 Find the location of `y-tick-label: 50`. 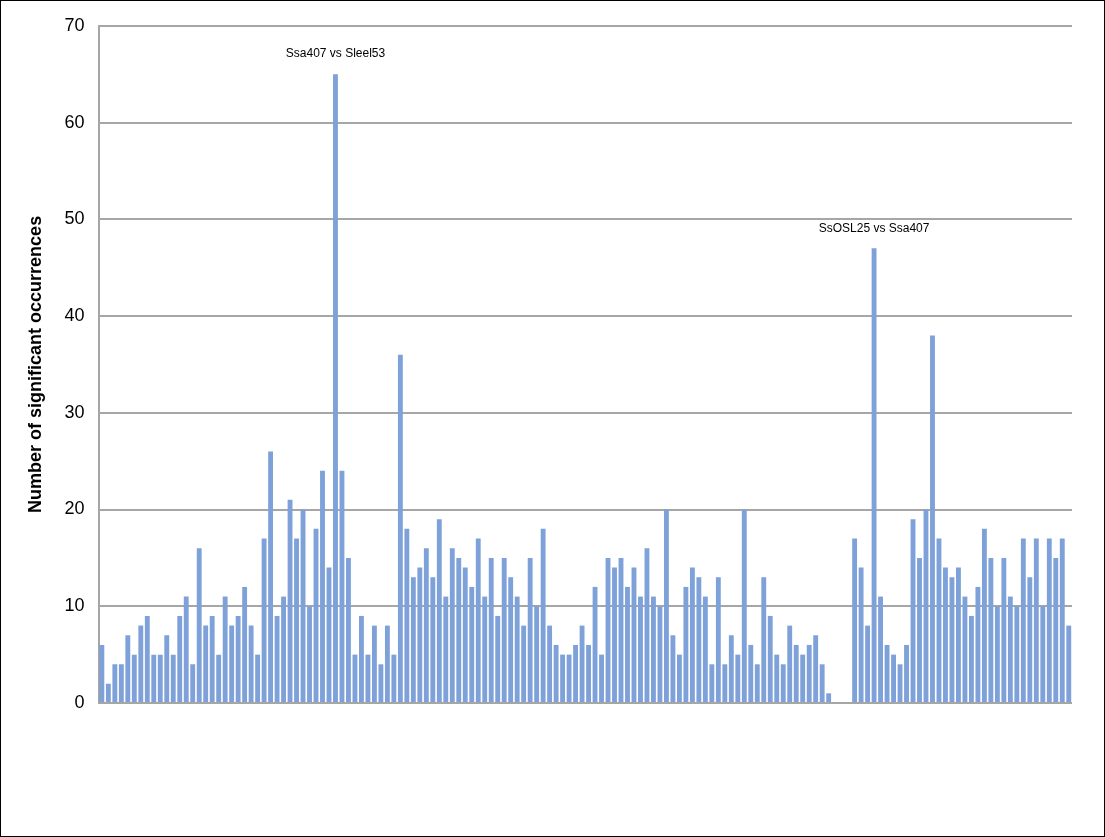

y-tick-label: 50 is located at coordinates (74, 218).